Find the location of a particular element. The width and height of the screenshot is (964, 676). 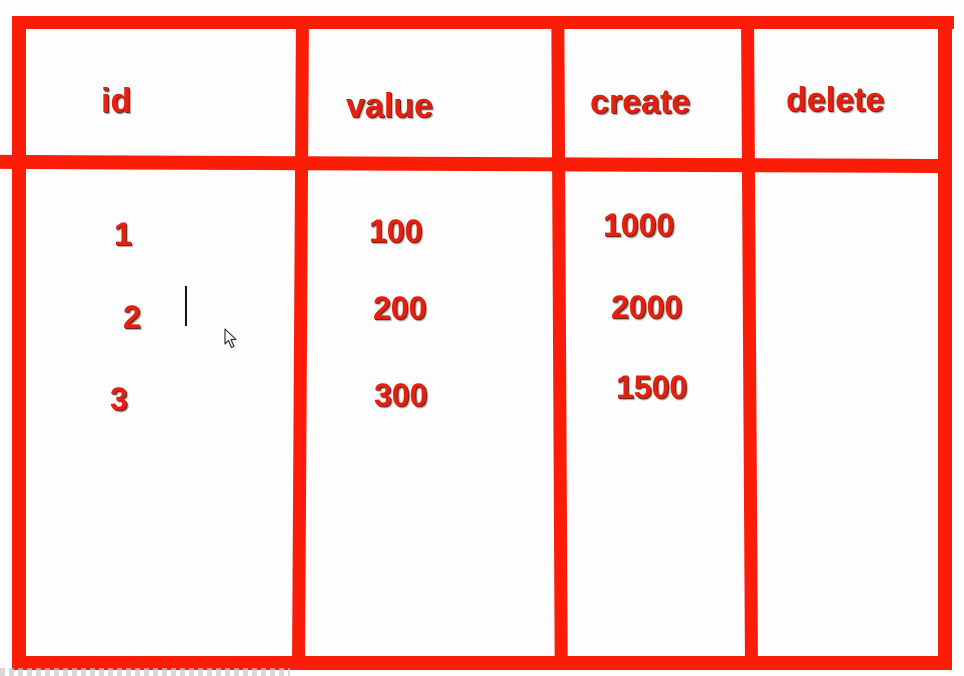

cell-id-row-3: 3 is located at coordinates (119, 399).